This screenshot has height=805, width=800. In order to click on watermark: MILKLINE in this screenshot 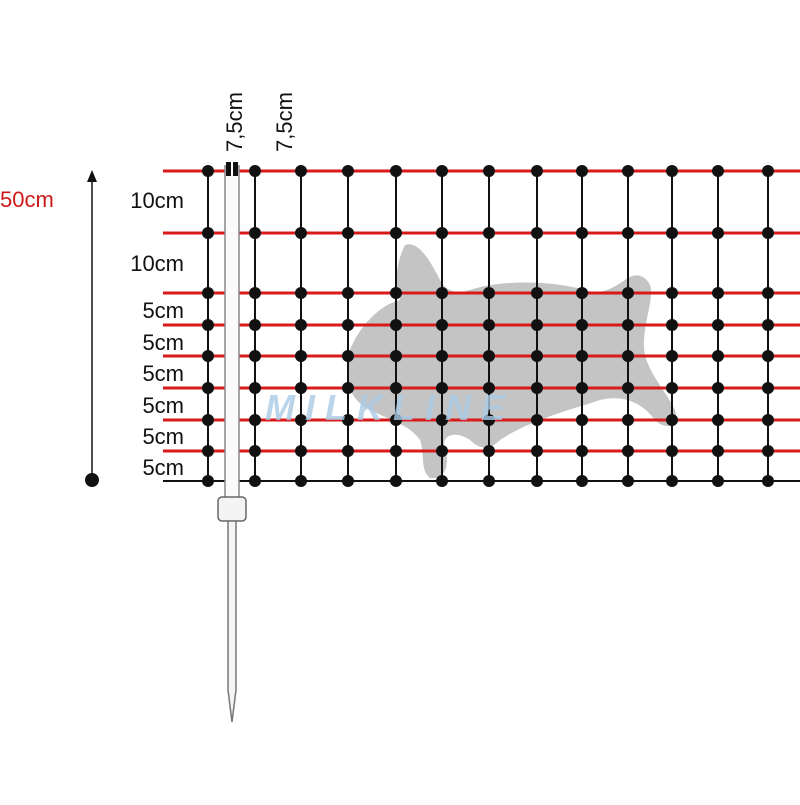, I will do `click(390, 407)`.